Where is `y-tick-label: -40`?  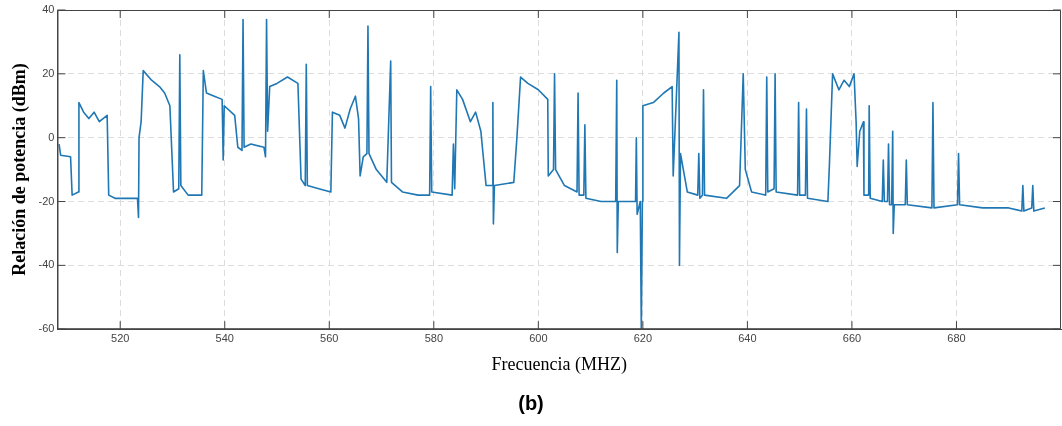
y-tick-label: -40 is located at coordinates (46, 264).